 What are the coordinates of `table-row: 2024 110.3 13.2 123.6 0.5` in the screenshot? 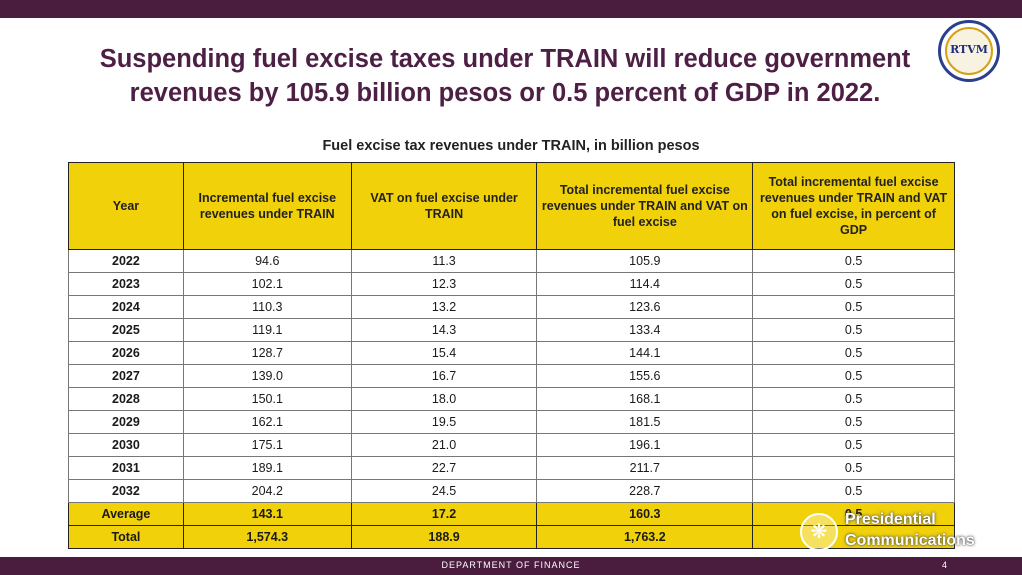 It's located at (511, 307).